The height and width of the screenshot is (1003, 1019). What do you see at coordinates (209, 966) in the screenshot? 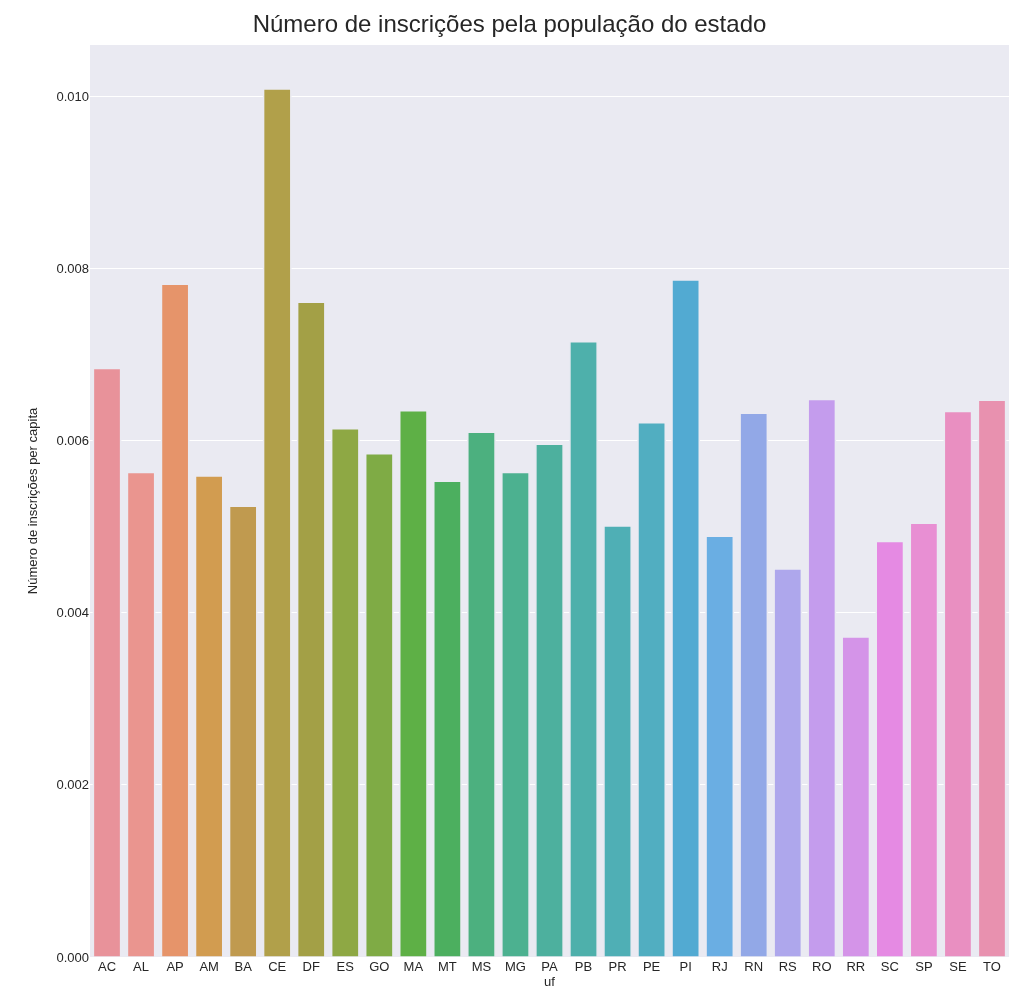
I see `x-tick-label: AM` at bounding box center [209, 966].